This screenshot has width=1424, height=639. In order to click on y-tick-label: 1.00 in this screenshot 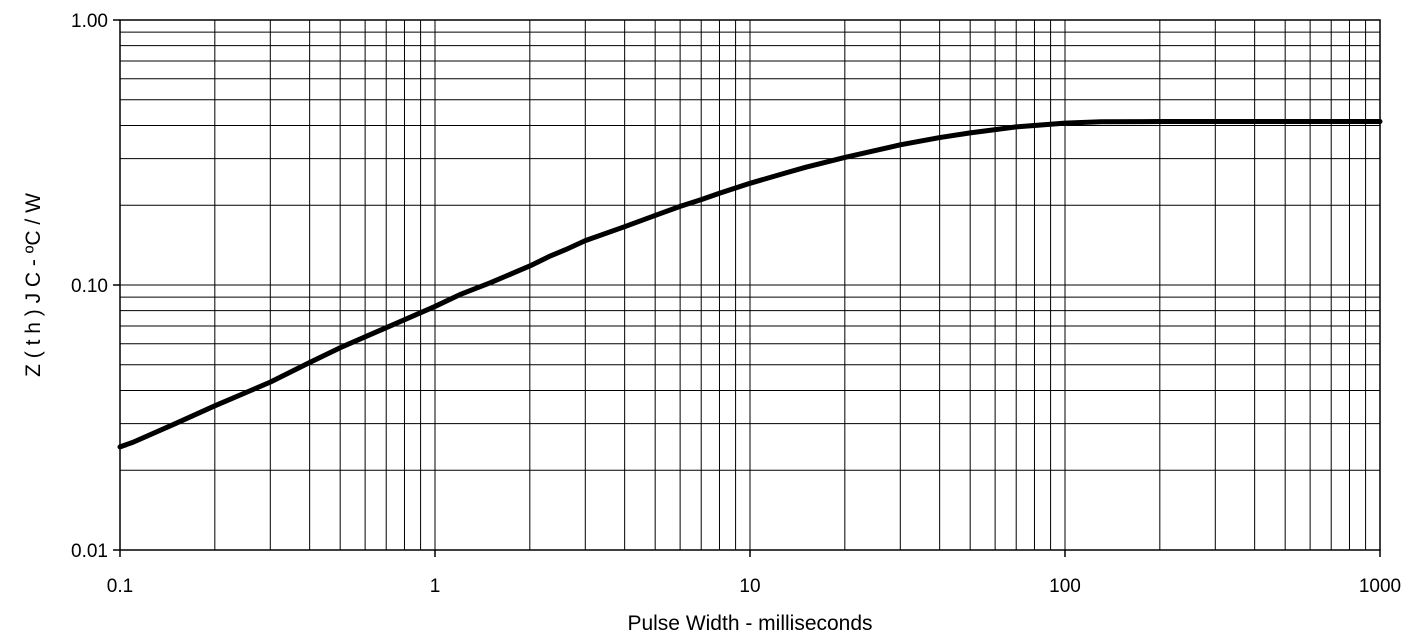, I will do `click(89, 21)`.